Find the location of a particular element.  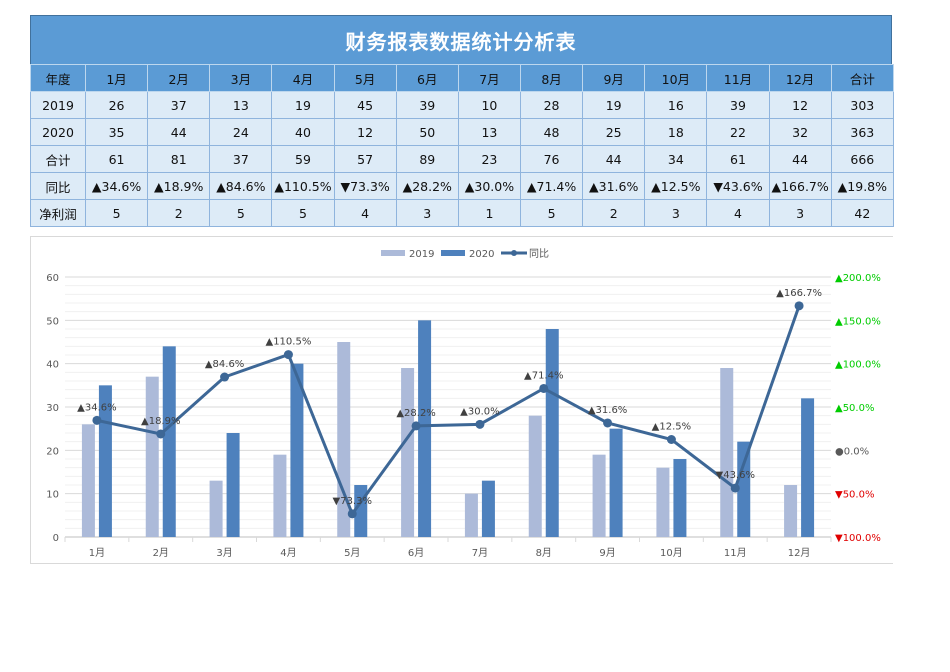

legend-label-2020: 2020 is located at coordinates (481, 254).